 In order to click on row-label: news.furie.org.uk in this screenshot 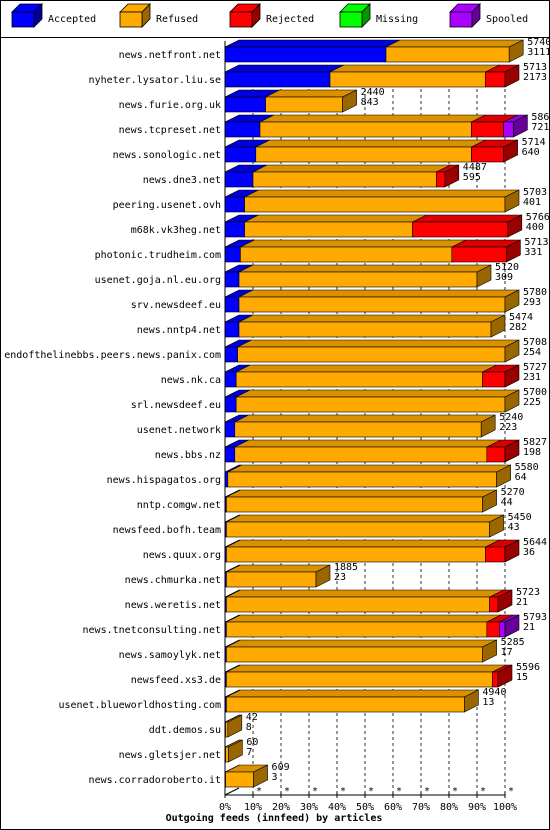, I will do `click(170, 105)`.